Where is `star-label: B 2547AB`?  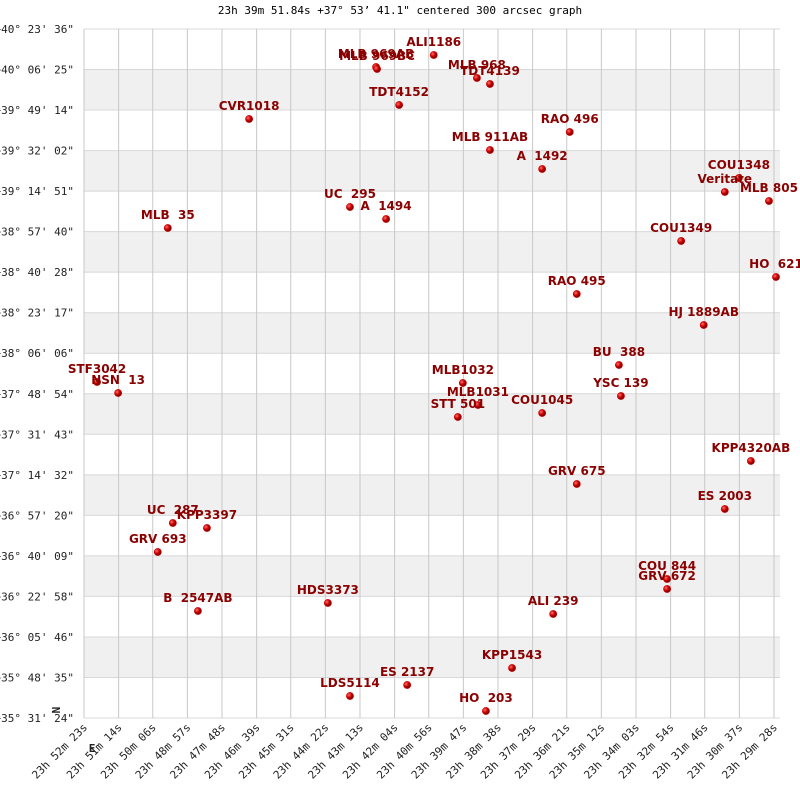
star-label: B 2547AB is located at coordinates (197, 598).